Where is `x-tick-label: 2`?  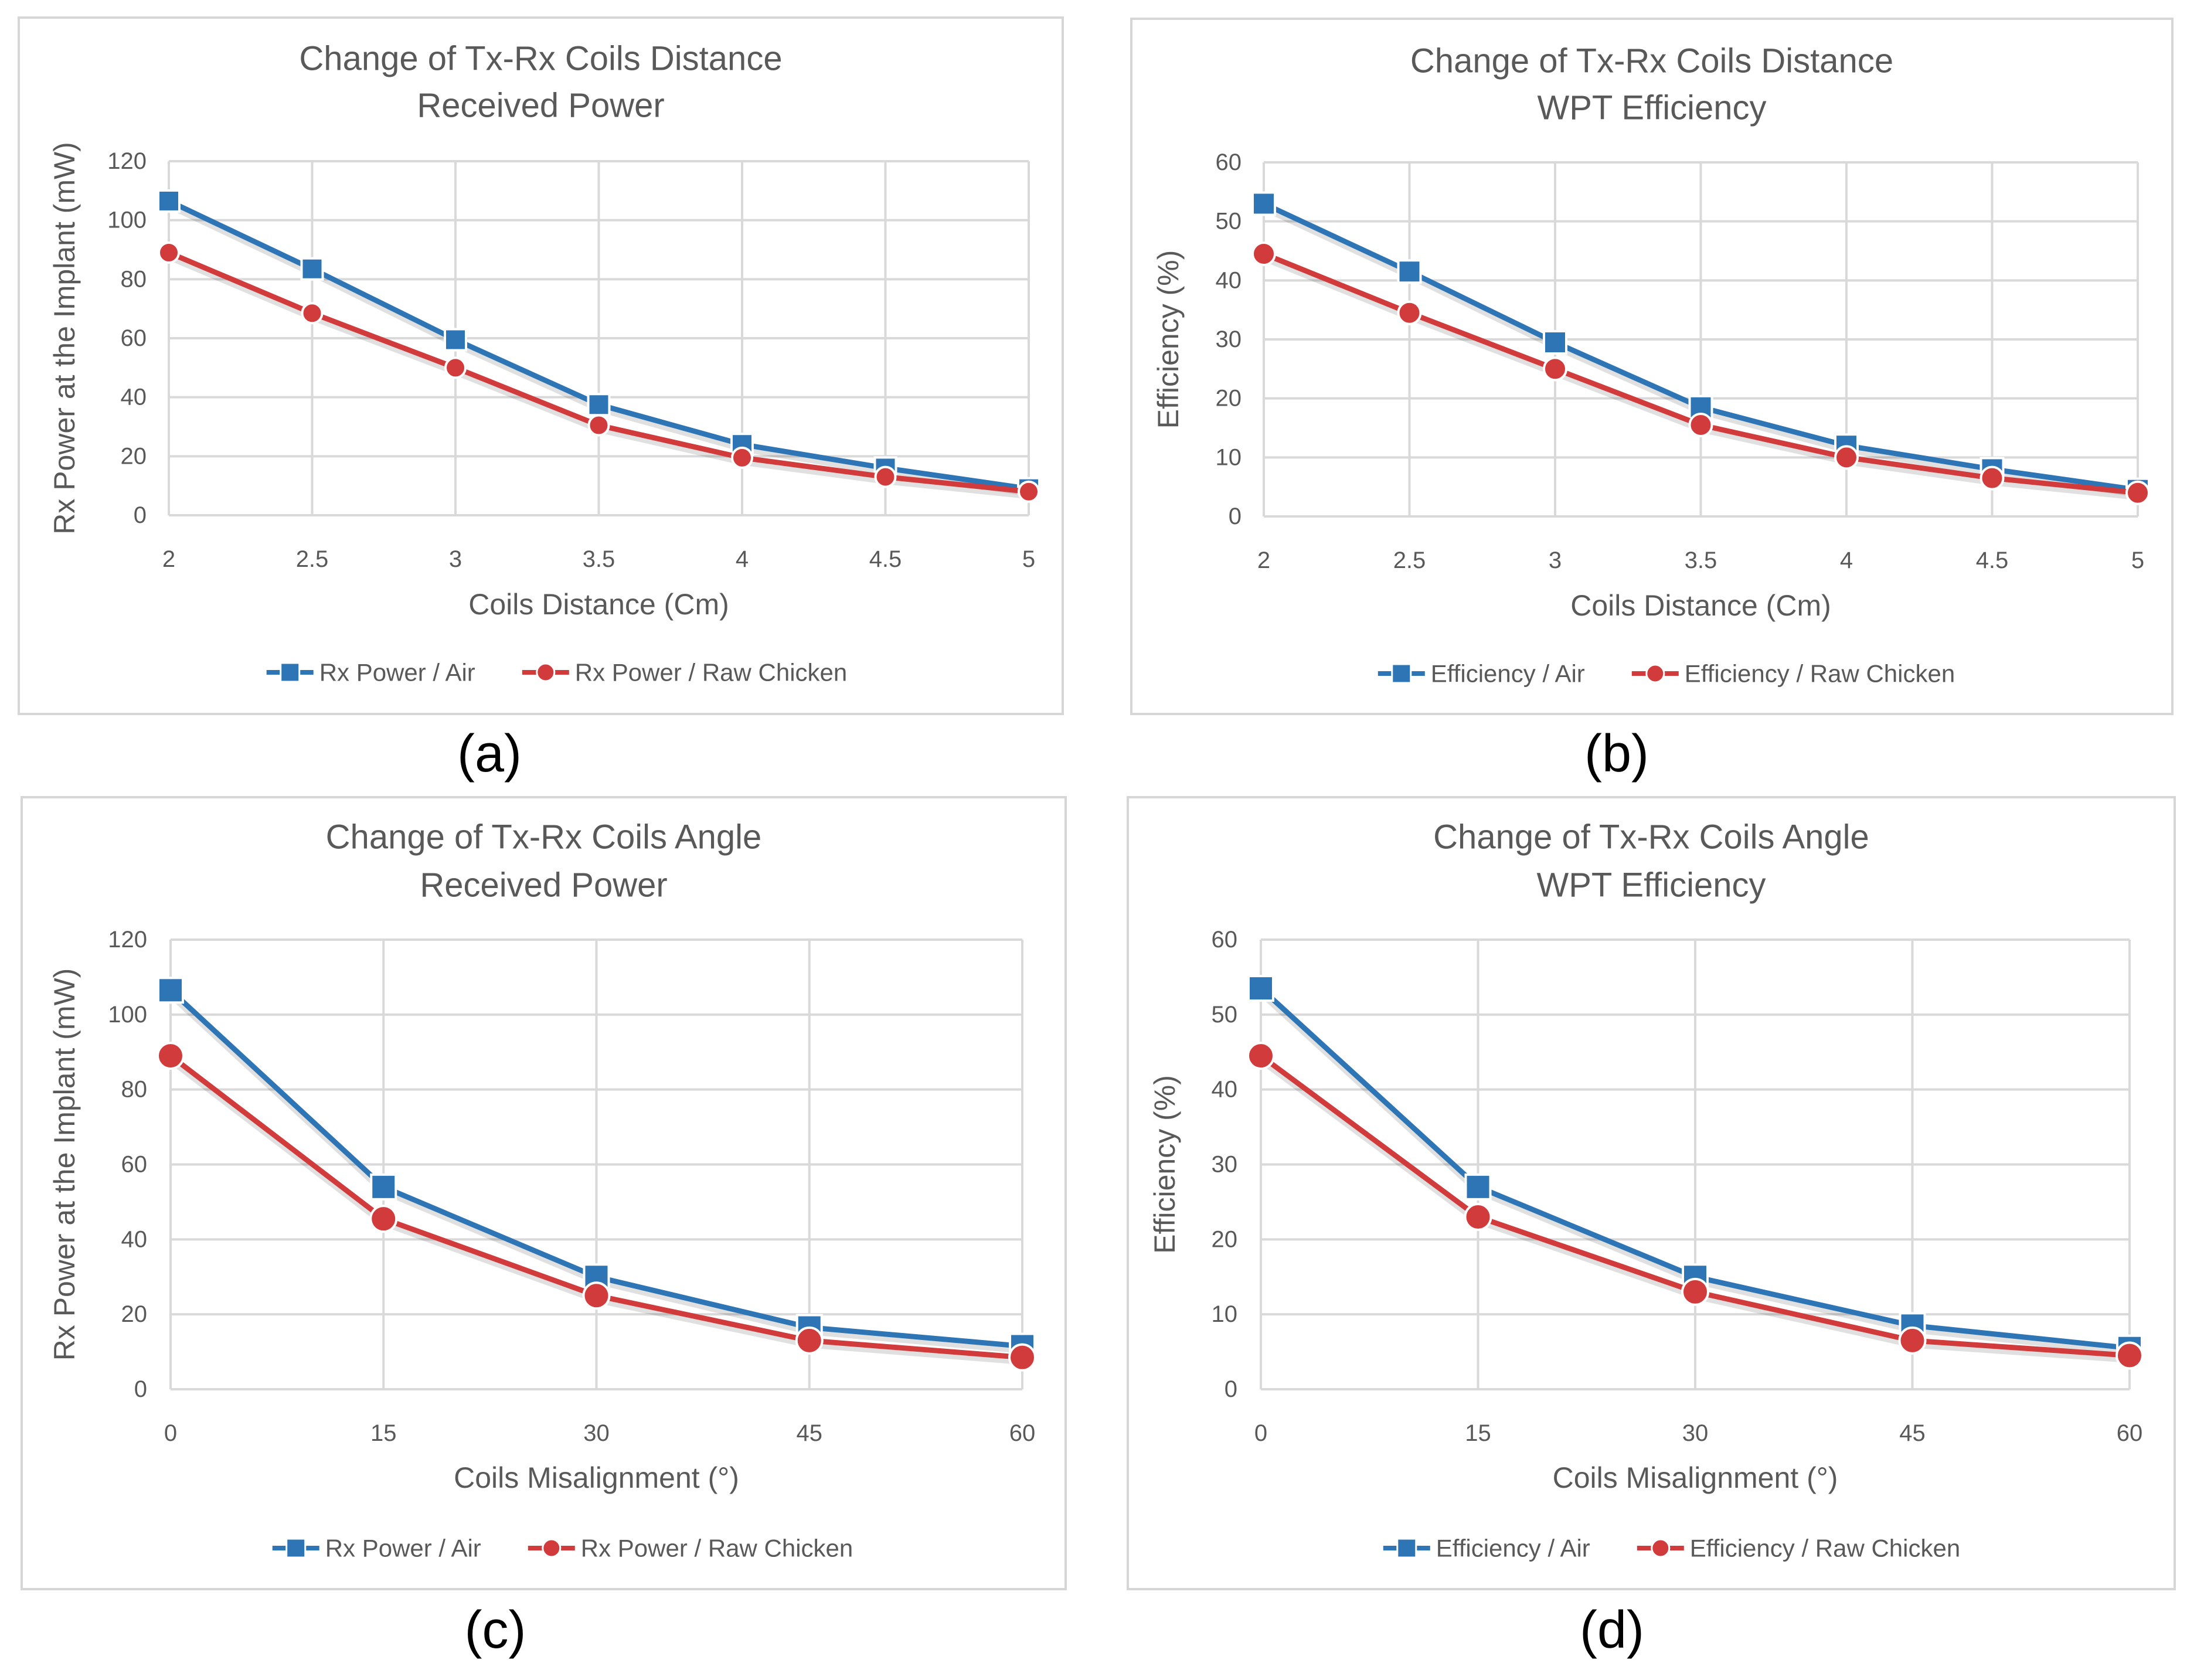
x-tick-label: 2 is located at coordinates (168, 559).